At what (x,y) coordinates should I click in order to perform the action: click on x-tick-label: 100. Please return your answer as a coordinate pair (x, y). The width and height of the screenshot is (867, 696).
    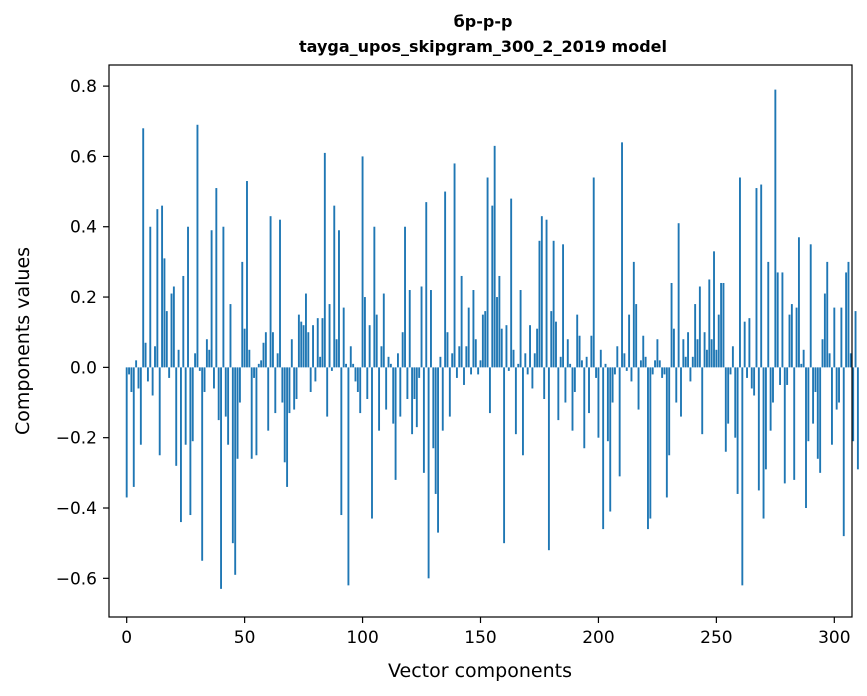
    Looking at the image, I should click on (362, 638).